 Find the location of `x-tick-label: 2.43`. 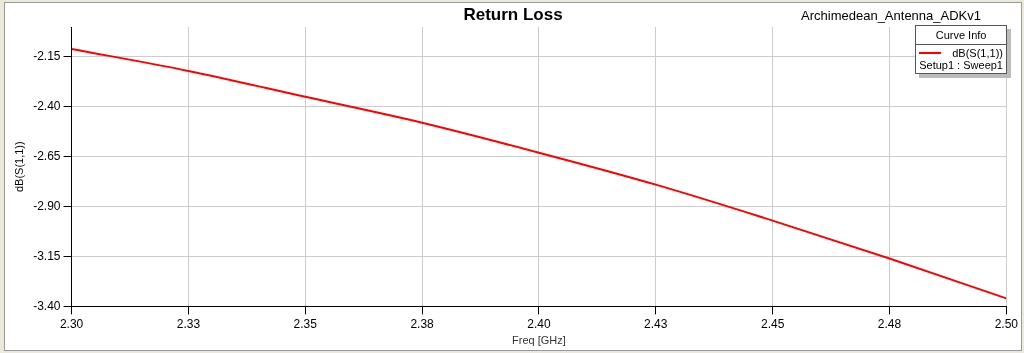

x-tick-label: 2.43 is located at coordinates (656, 323).